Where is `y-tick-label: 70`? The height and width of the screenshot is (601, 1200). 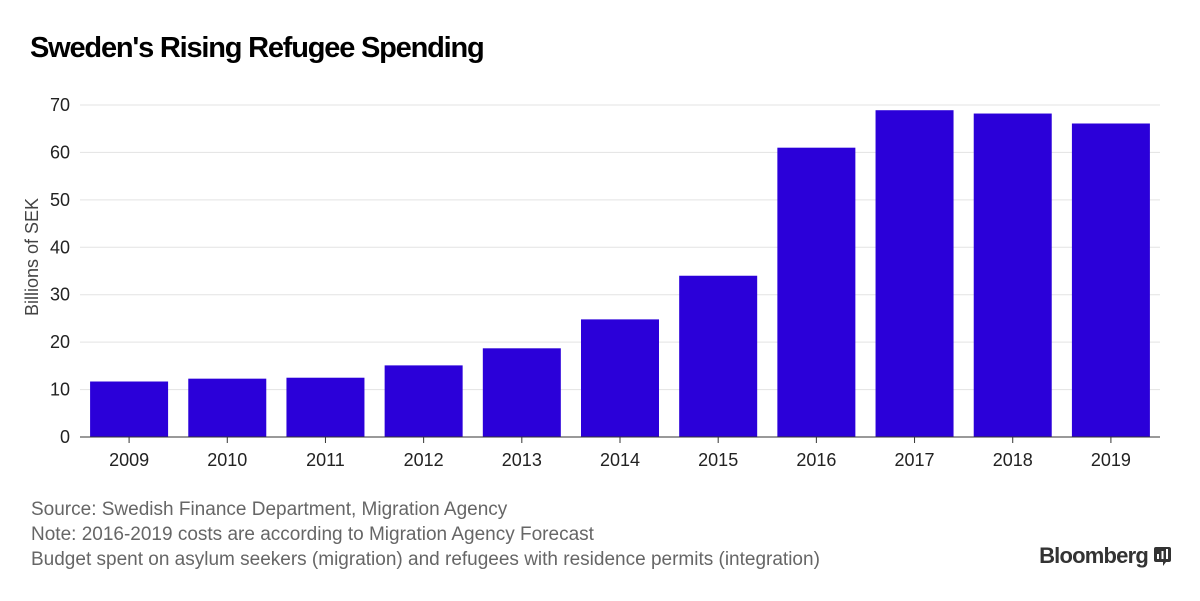
y-tick-label: 70 is located at coordinates (60, 105).